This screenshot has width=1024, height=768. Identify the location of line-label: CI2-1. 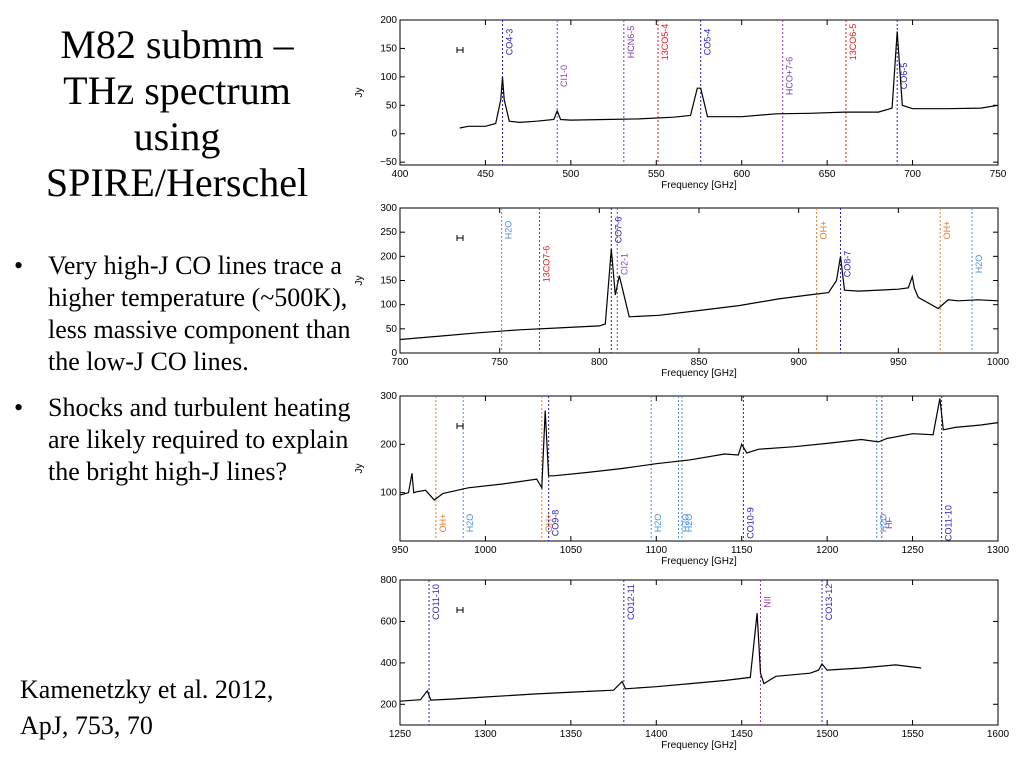
(624, 264).